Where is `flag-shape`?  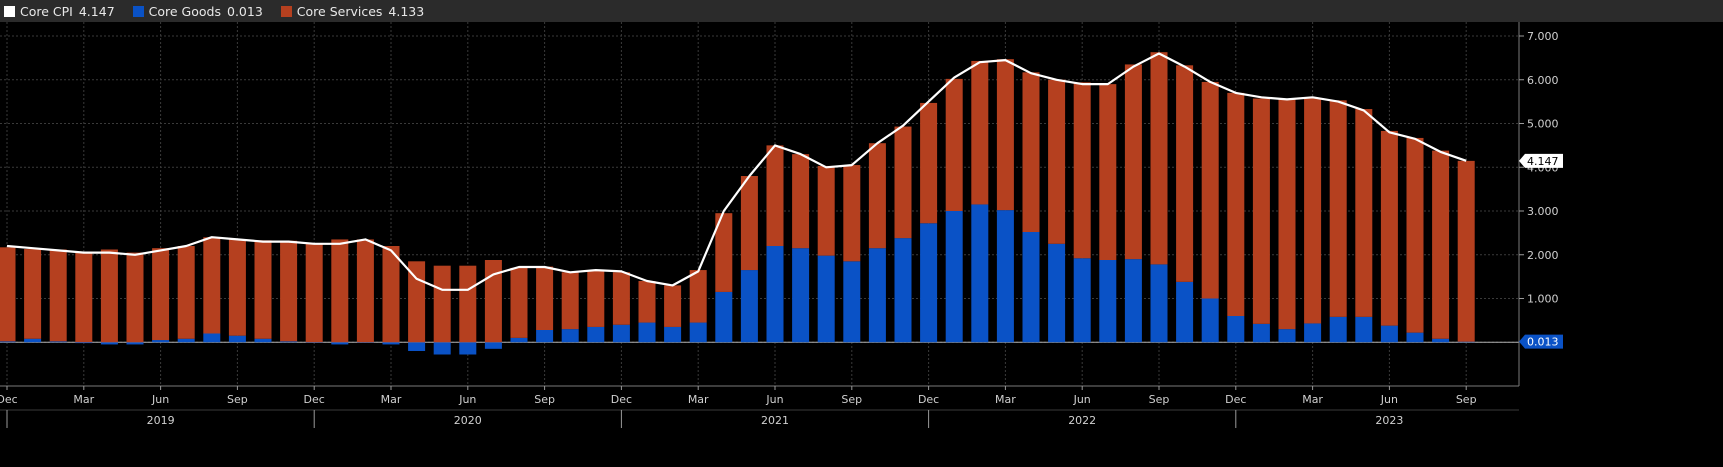
flag-shape is located at coordinates (1541, 341).